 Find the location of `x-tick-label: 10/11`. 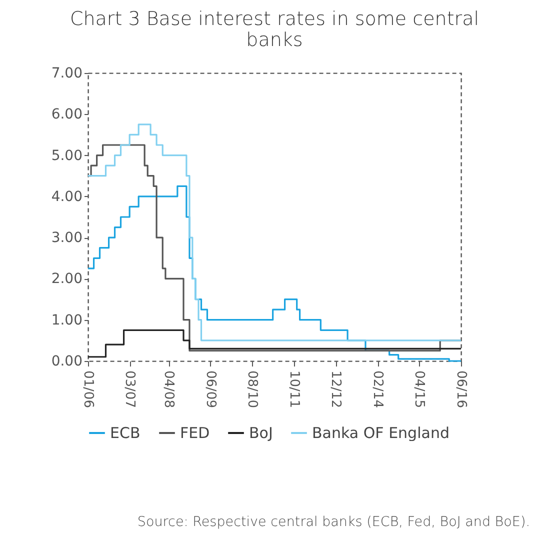

x-tick-label: 10/11 is located at coordinates (294, 389).